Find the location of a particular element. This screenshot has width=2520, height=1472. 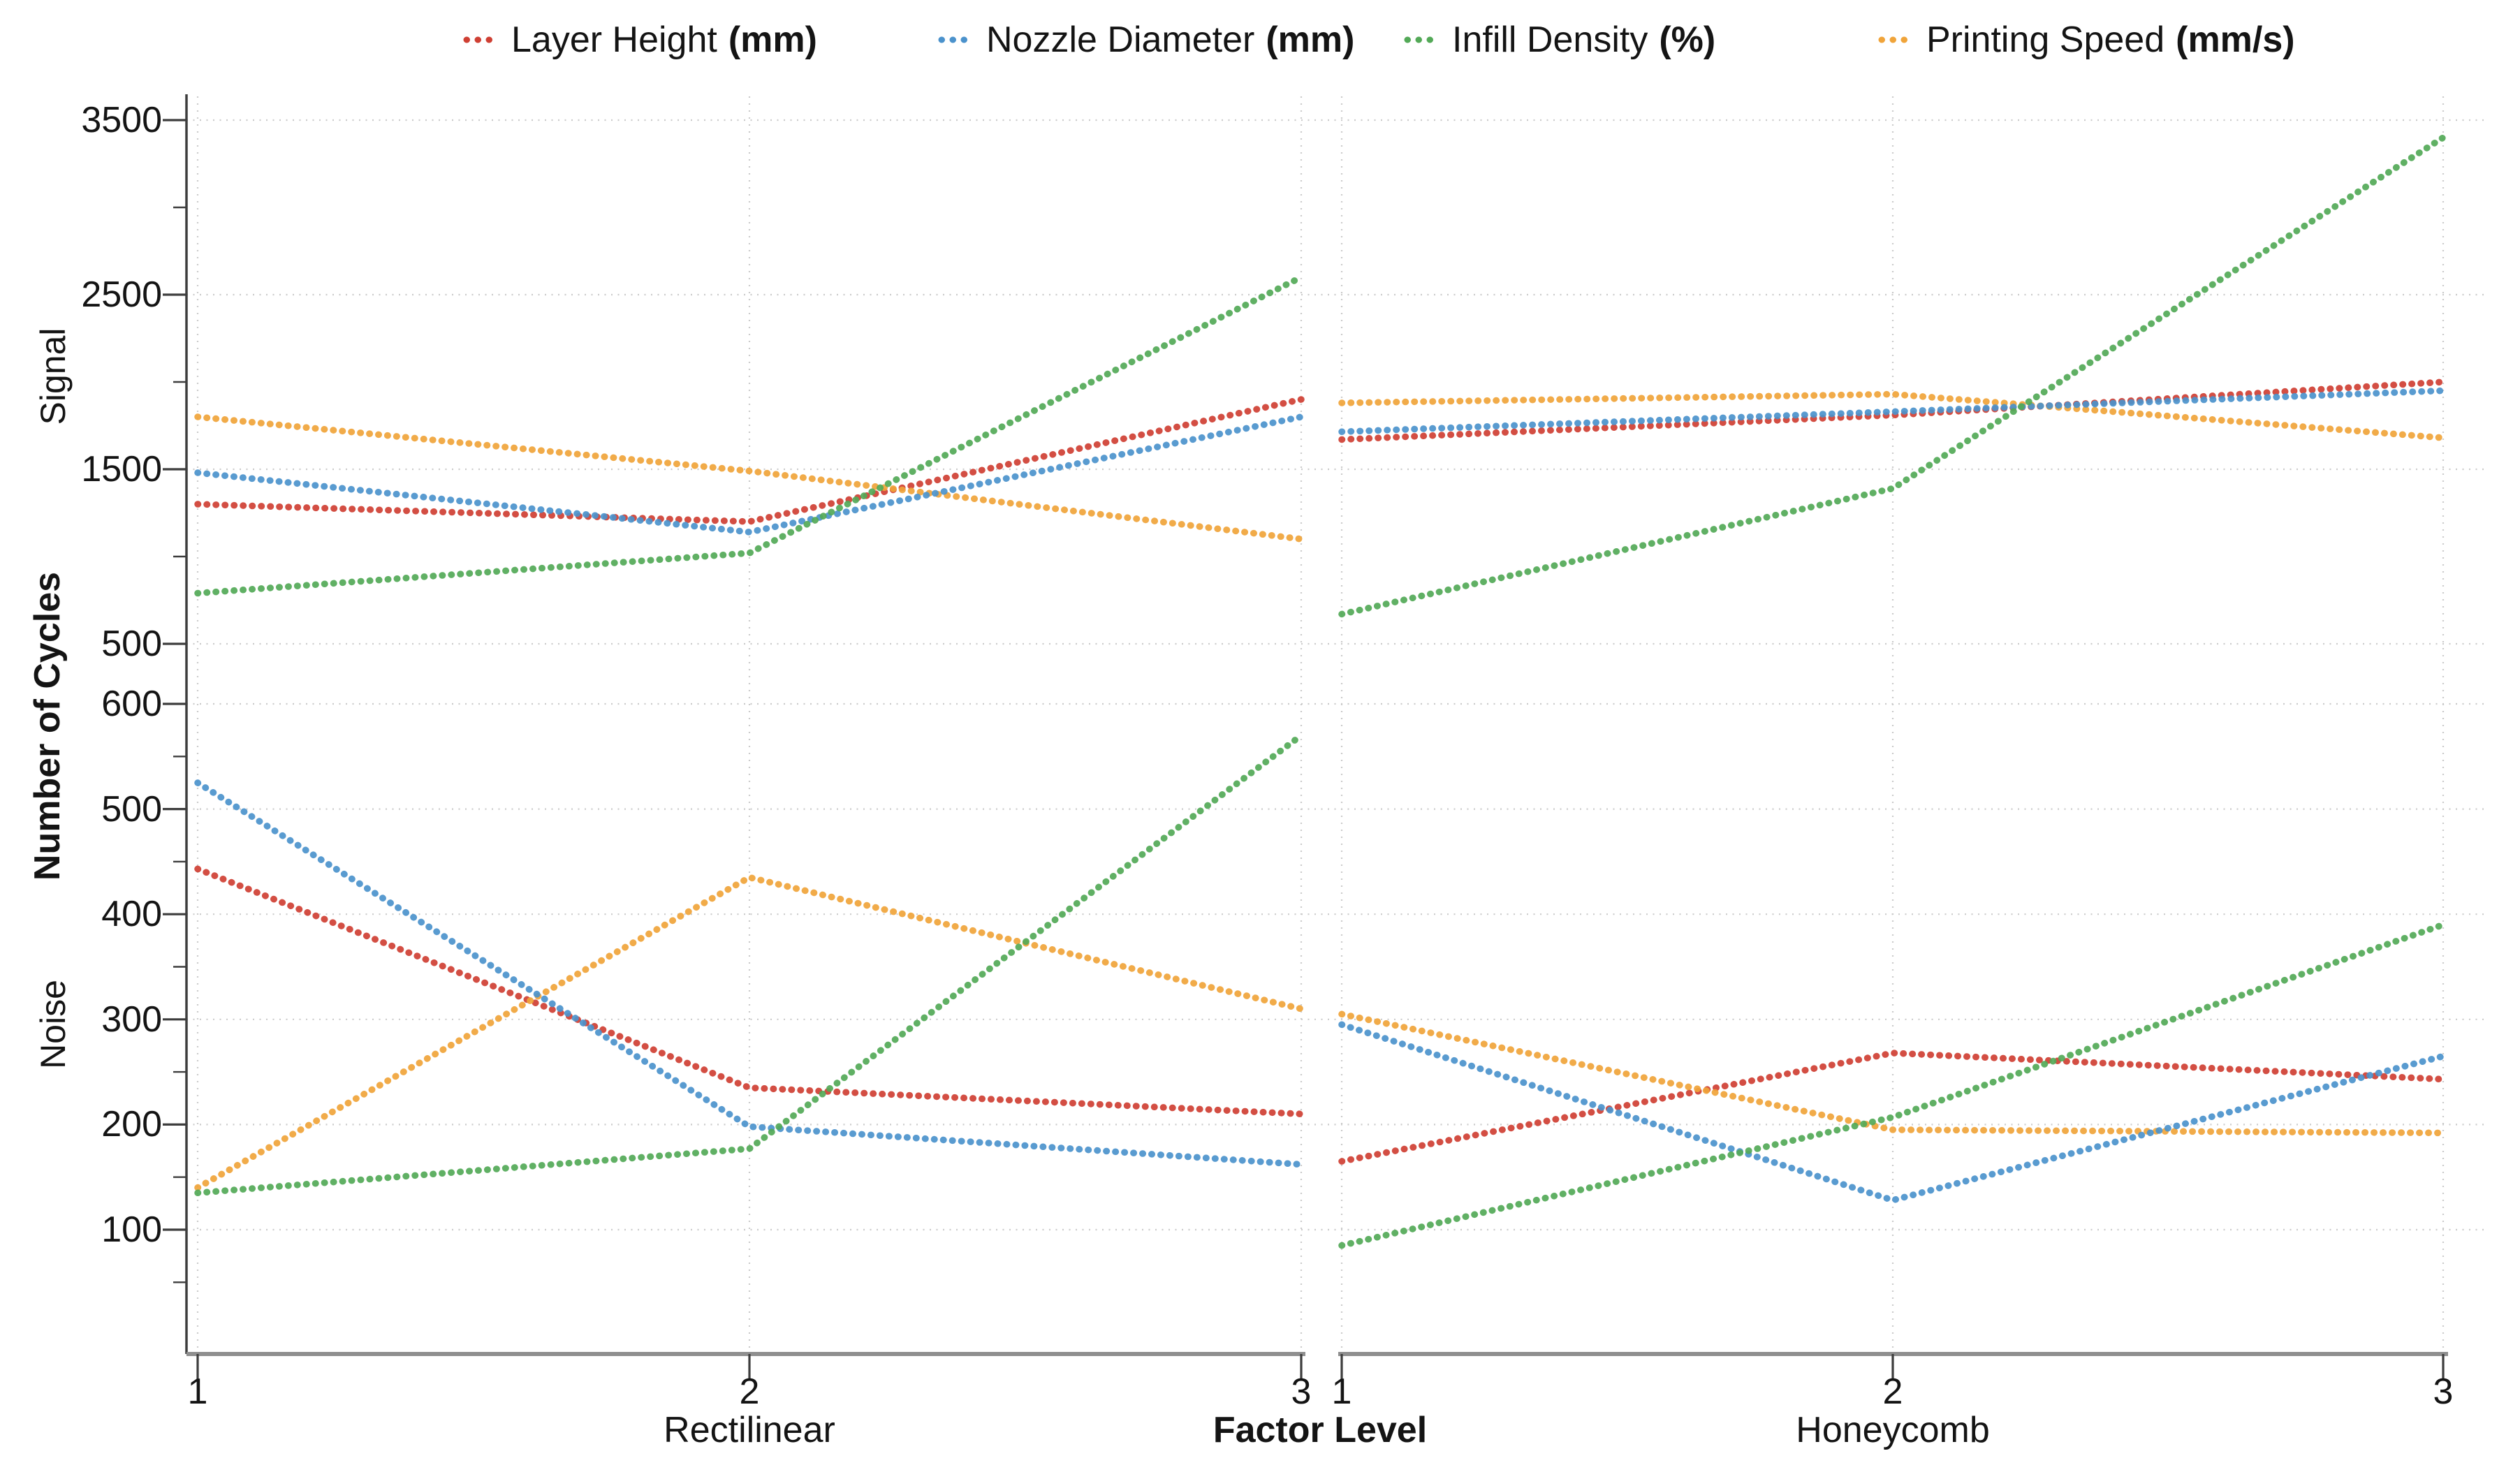

legend-item-nozzle-diameter: Nozzle Diameter (mm) is located at coordinates (1170, 39).